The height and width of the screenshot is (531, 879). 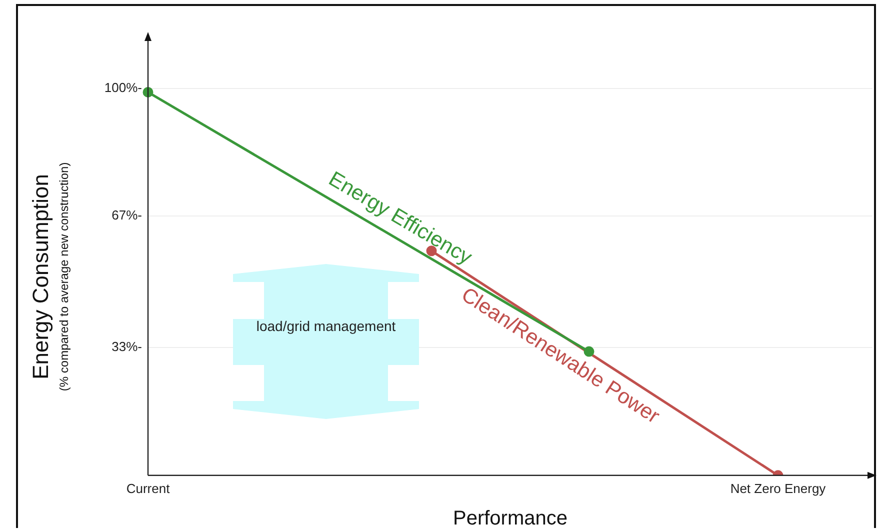 What do you see at coordinates (127, 346) in the screenshot?
I see `y-tick-label: 33%-` at bounding box center [127, 346].